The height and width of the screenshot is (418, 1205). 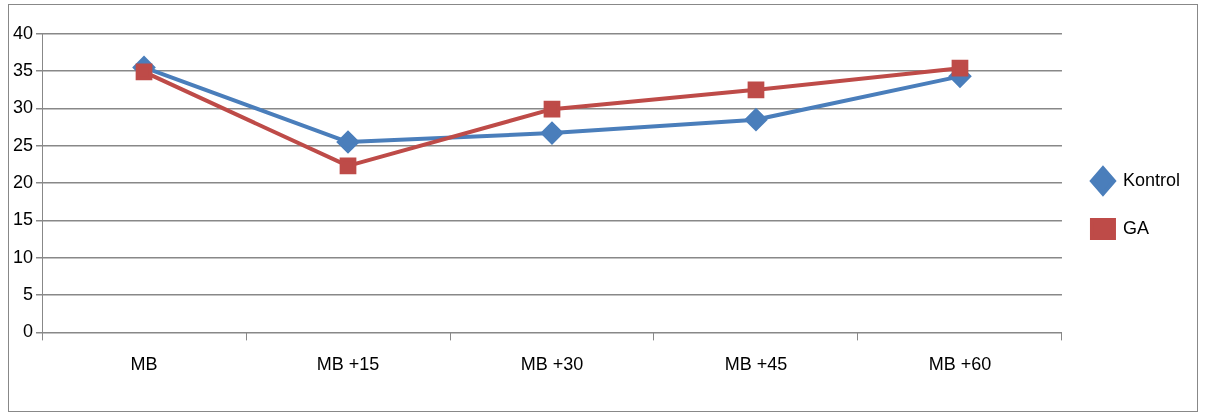 What do you see at coordinates (144, 364) in the screenshot?
I see `x-tick-label: MB` at bounding box center [144, 364].